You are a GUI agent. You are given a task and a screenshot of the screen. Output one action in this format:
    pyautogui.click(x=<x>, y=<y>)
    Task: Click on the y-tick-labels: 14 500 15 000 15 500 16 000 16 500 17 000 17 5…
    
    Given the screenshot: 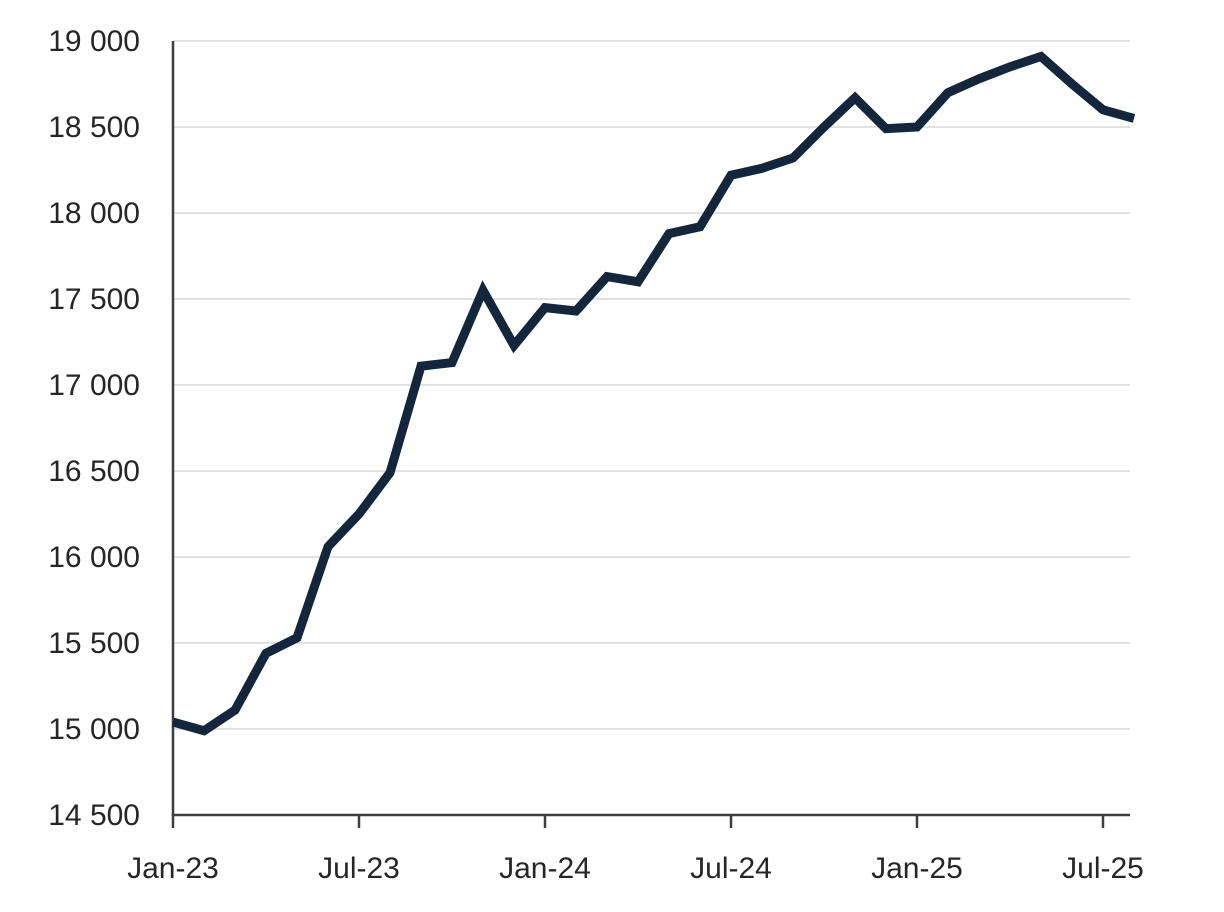 What is the action you would take?
    pyautogui.click(x=94, y=428)
    